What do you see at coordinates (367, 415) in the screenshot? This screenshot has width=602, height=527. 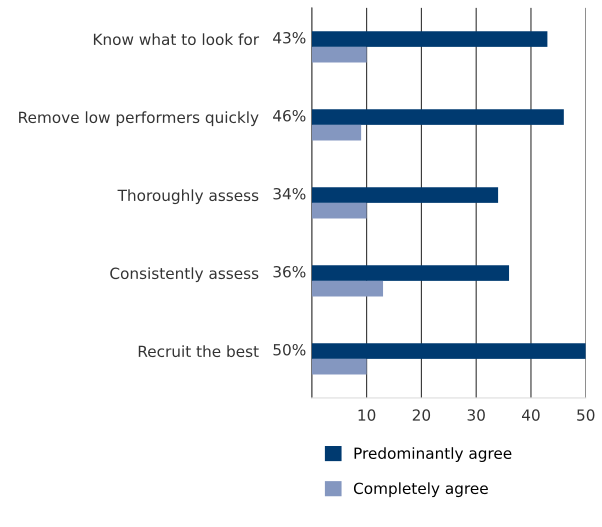 I see `x-tick-label: 10` at bounding box center [367, 415].